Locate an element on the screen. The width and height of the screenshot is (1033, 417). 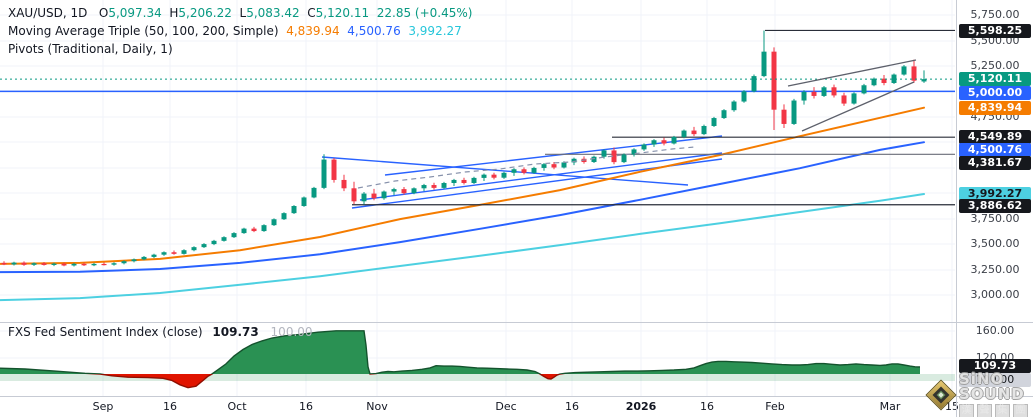
sino-sound-logo-icon is located at coordinates (941, 395).